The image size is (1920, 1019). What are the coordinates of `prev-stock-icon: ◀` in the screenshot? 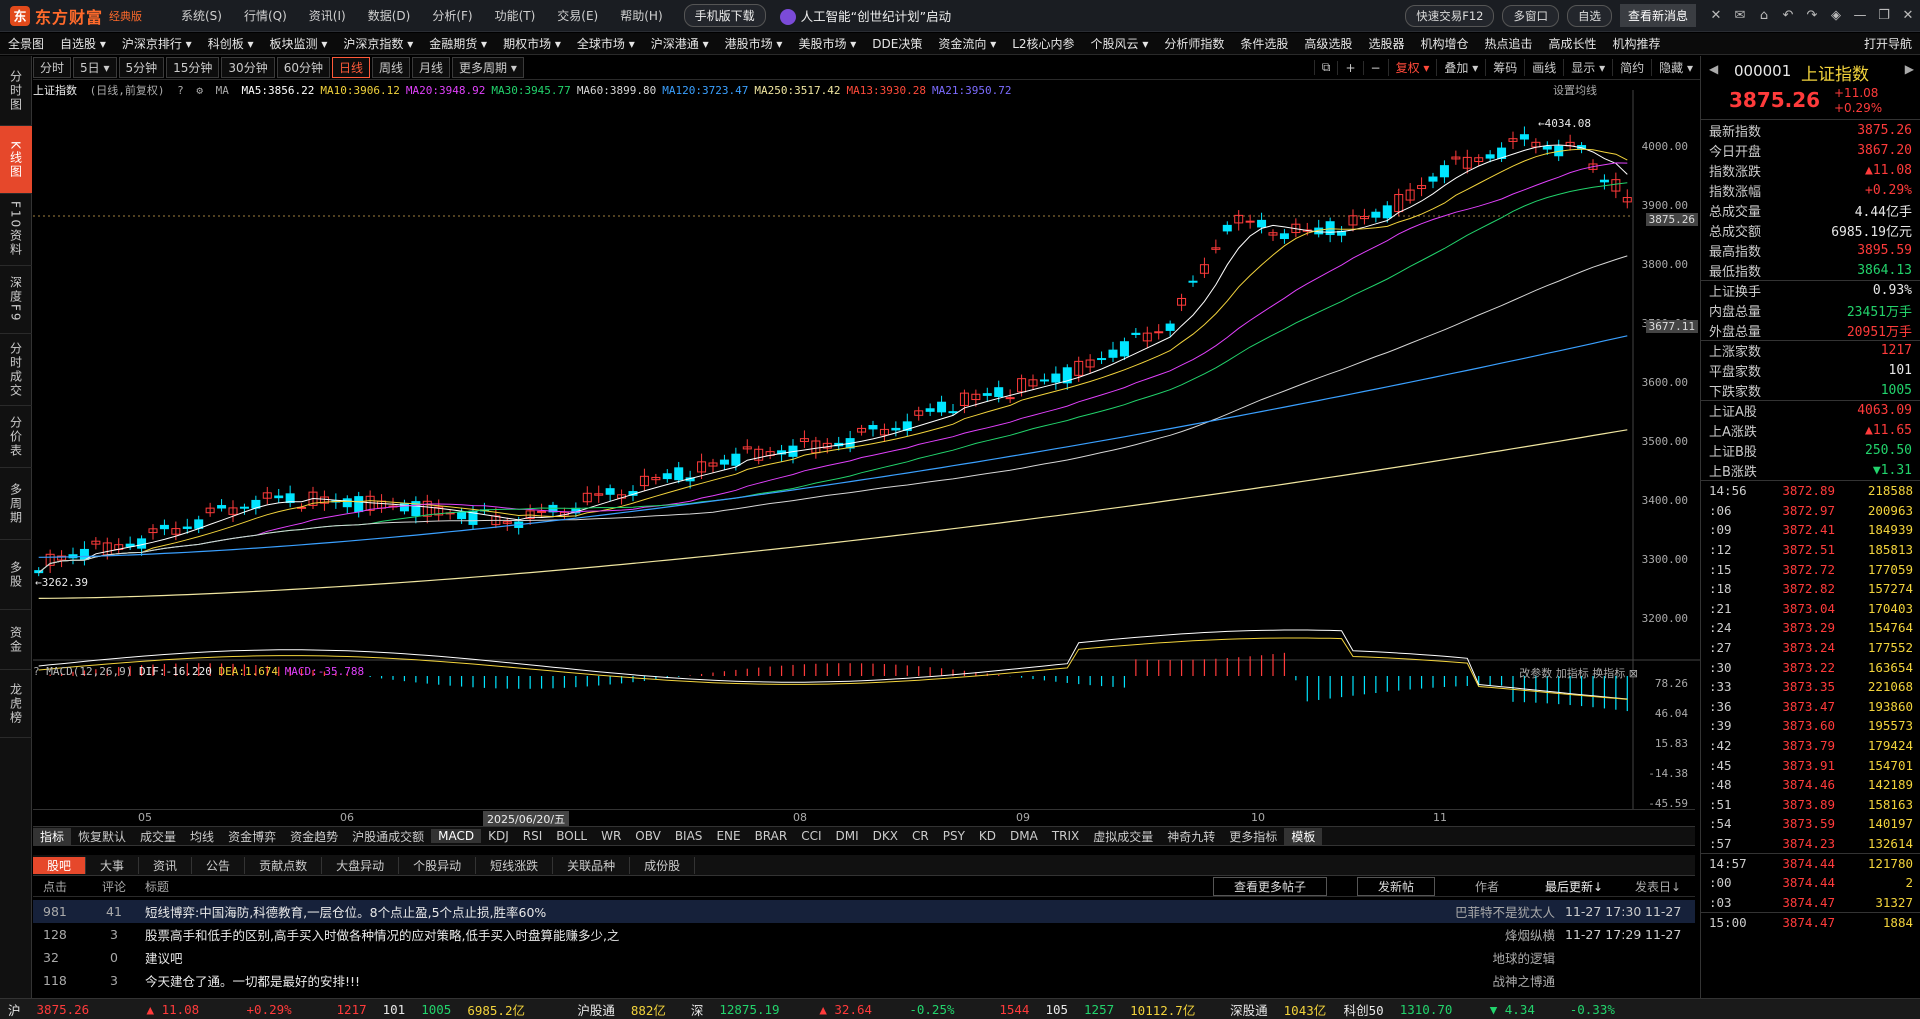 It's located at (1714, 69).